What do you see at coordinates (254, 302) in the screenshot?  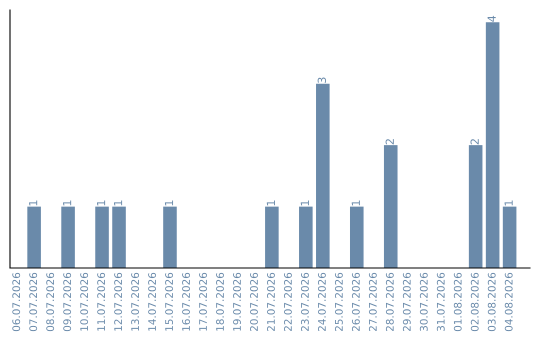 I see `x-tick-label: 20.07.2026` at bounding box center [254, 302].